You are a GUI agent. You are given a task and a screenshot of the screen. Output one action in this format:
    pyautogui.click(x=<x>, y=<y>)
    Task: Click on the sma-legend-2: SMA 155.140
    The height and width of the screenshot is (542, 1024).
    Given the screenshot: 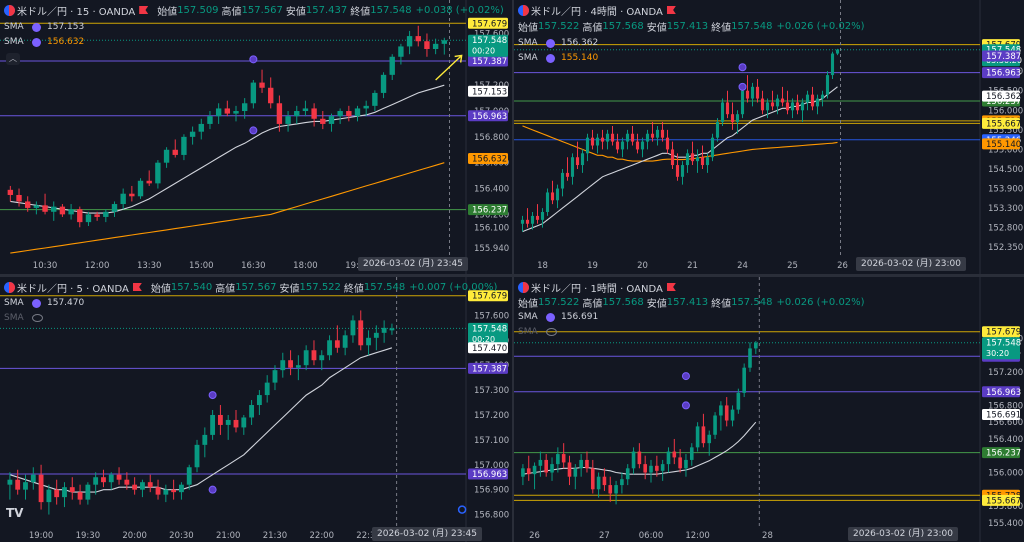 What is the action you would take?
    pyautogui.click(x=558, y=58)
    